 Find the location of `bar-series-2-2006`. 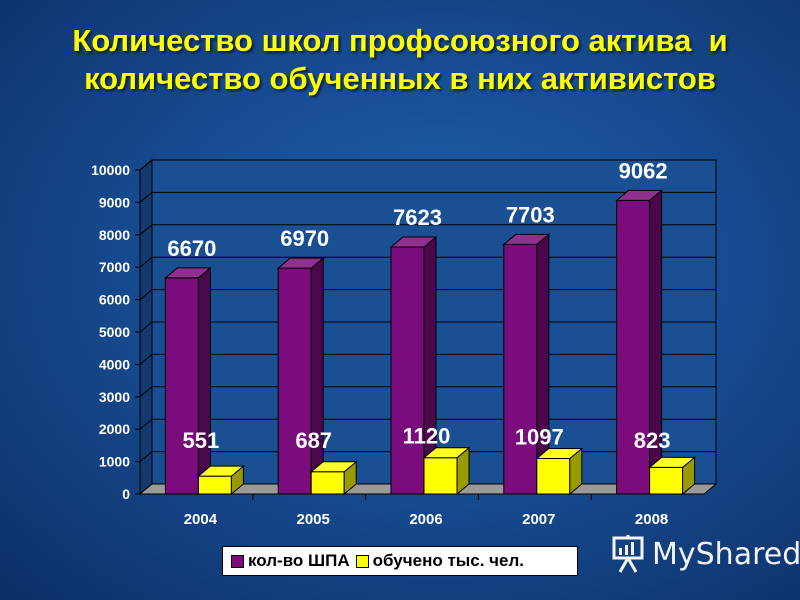

bar-series-2-2006 is located at coordinates (446, 471).